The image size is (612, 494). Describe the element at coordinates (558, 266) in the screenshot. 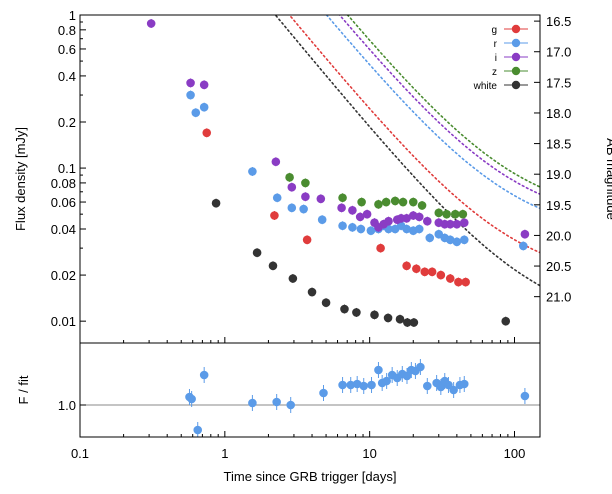

I see `right-tick-label: 20.5` at that location.